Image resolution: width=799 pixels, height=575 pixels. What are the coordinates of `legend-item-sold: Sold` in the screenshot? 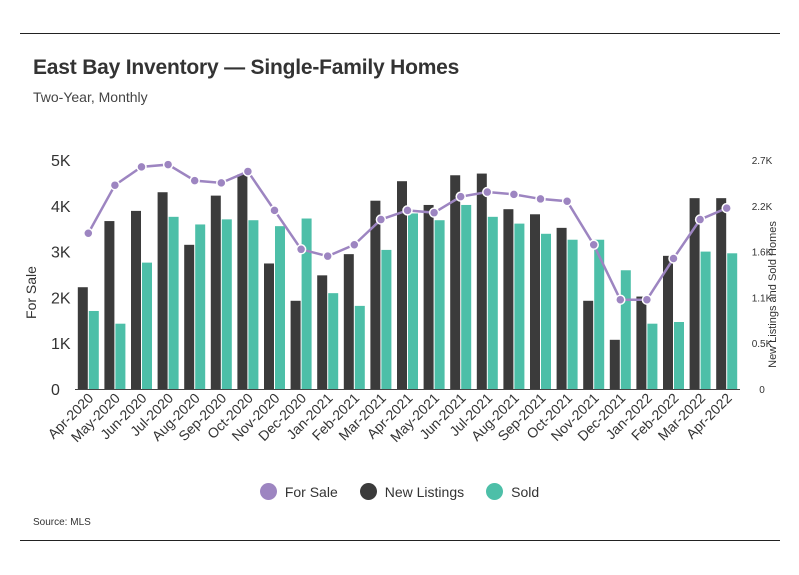 It's located at (512, 491).